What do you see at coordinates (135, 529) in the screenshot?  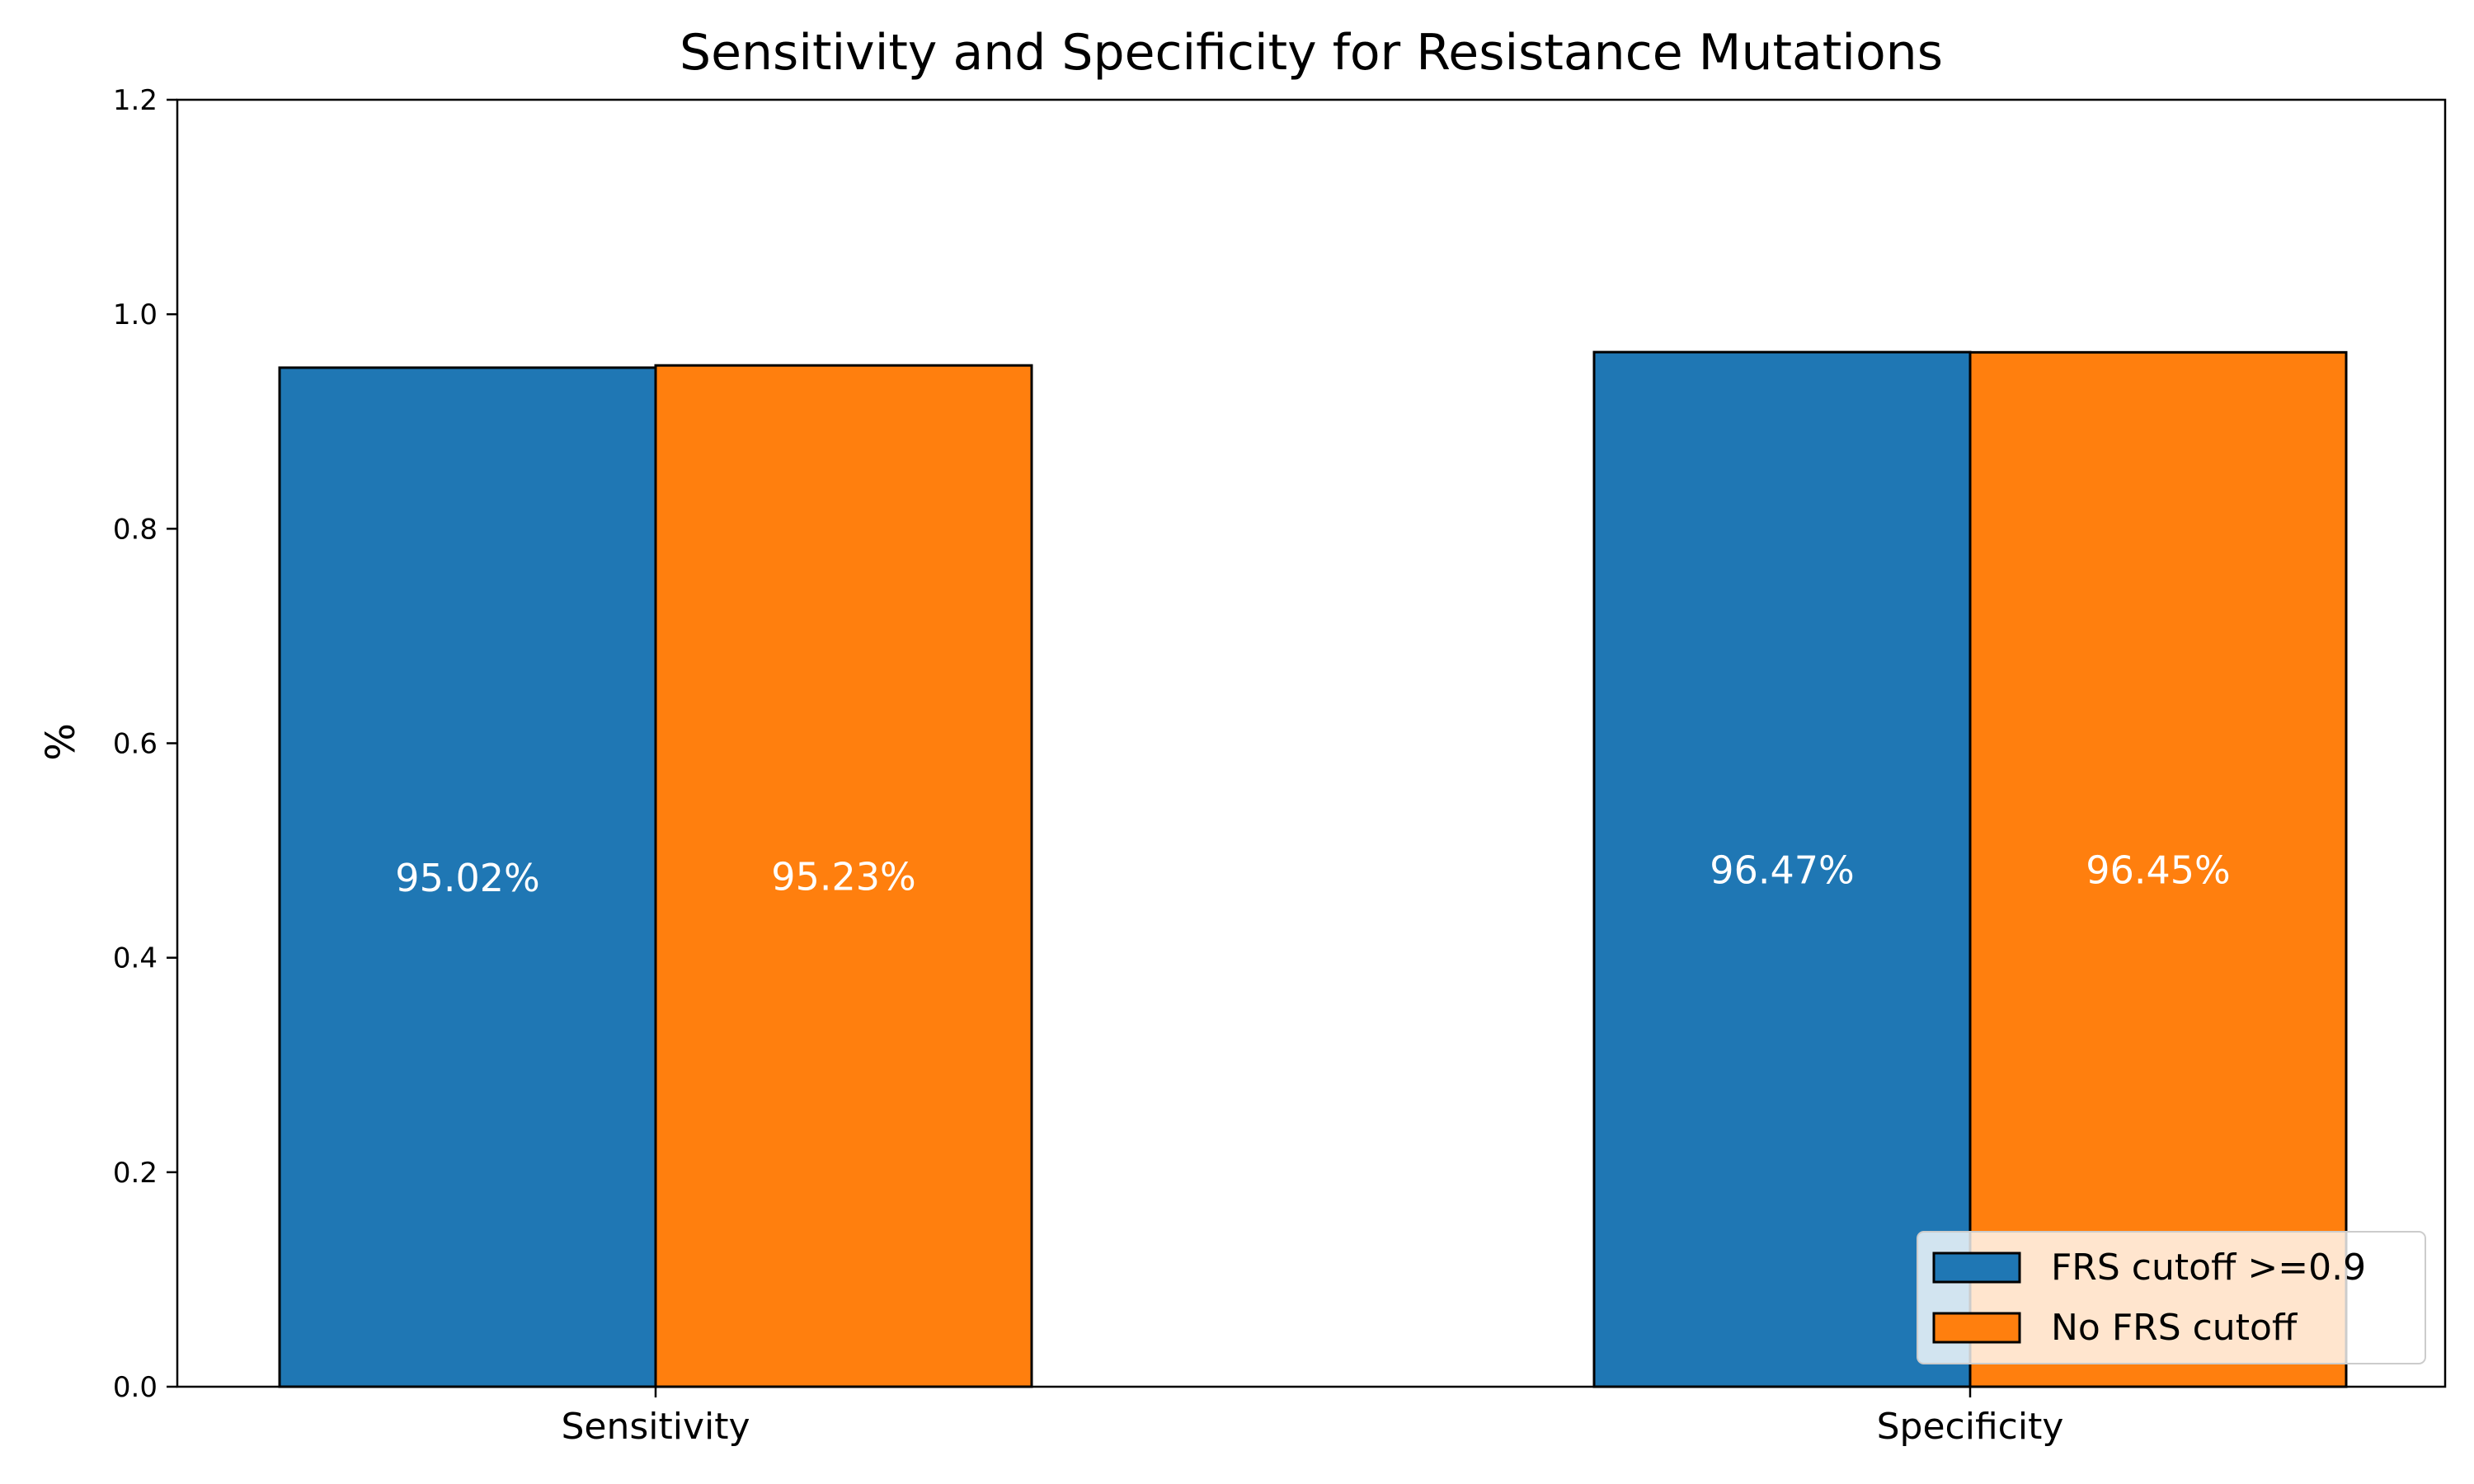 I see `y-tick-label: 0.8` at bounding box center [135, 529].